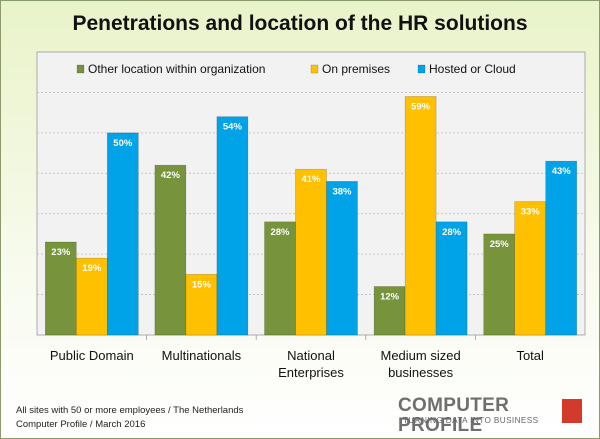 The width and height of the screenshot is (600, 439). I want to click on data-label: 12%, so click(390, 296).